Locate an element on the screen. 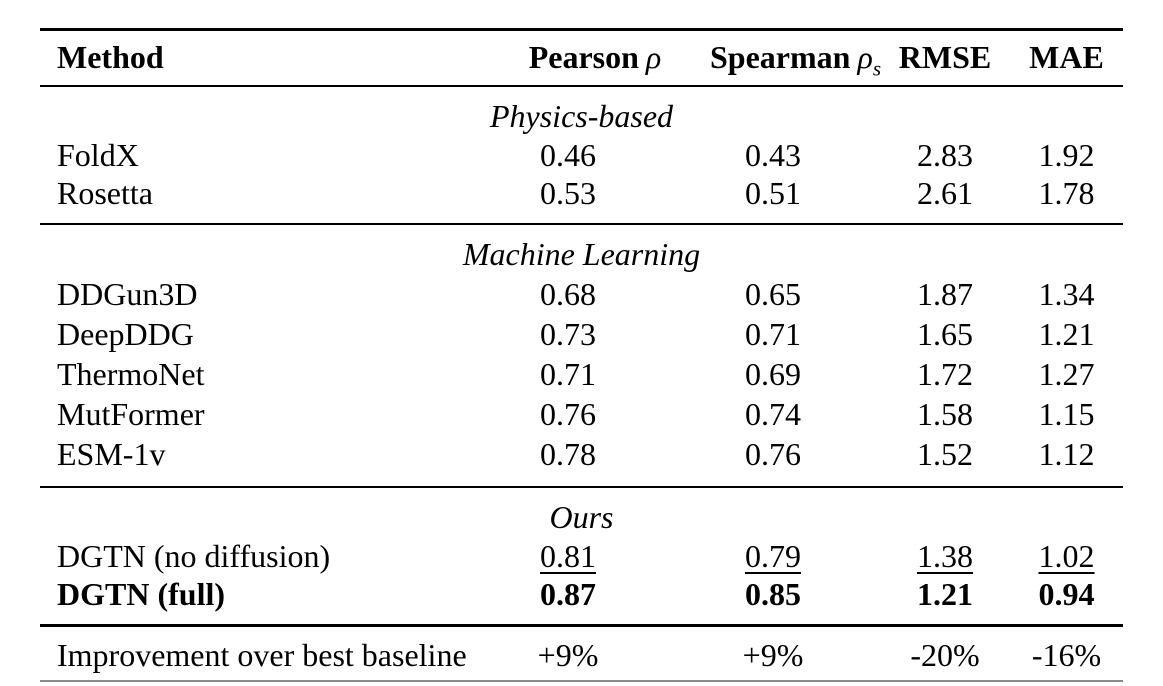 Image resolution: width=1163 pixels, height=686 pixels. rmse-cell: 1.72 is located at coordinates (945, 373).